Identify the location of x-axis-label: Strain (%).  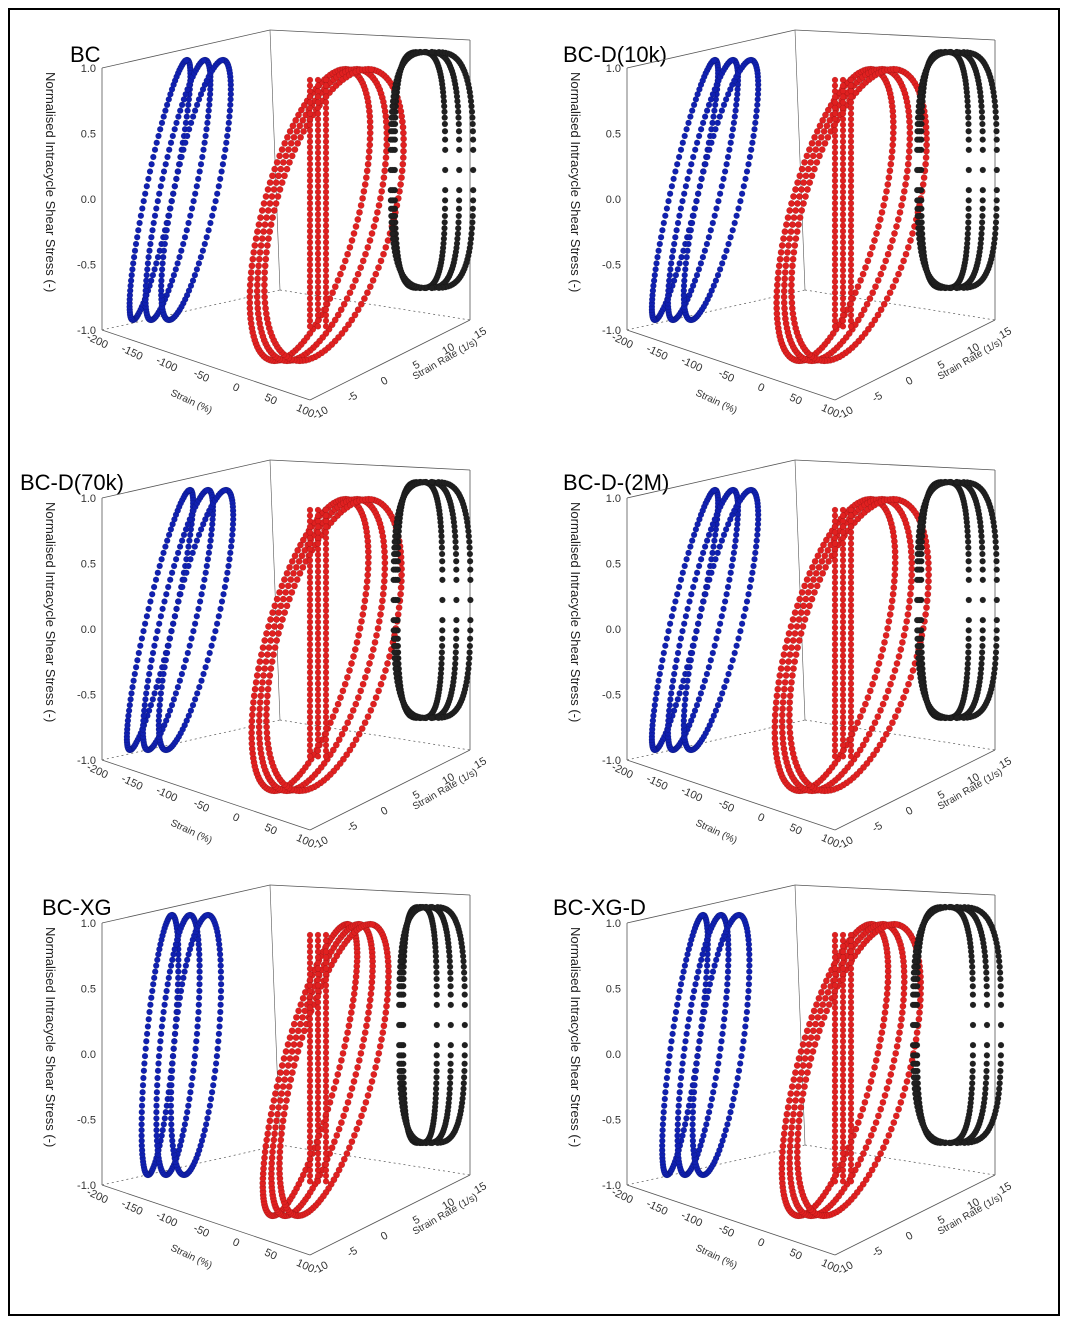
(191, 832).